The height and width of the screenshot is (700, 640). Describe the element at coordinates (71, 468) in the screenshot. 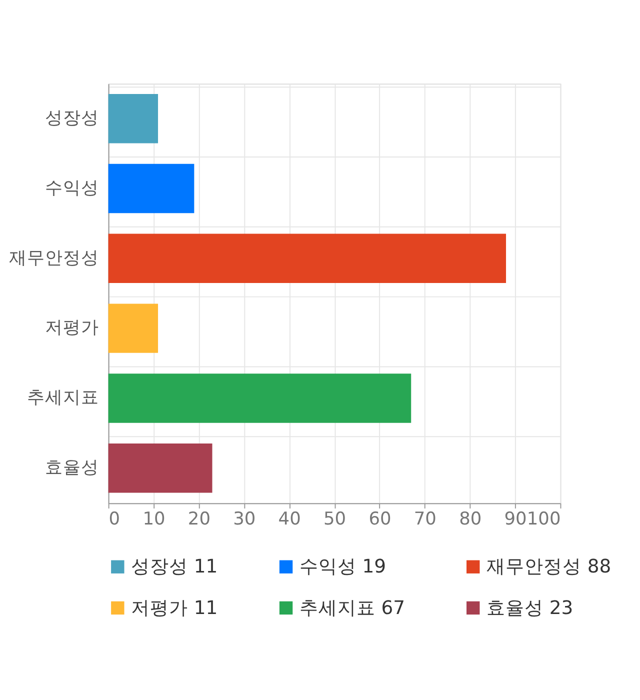

I see `y-tick-label: 효율성` at that location.